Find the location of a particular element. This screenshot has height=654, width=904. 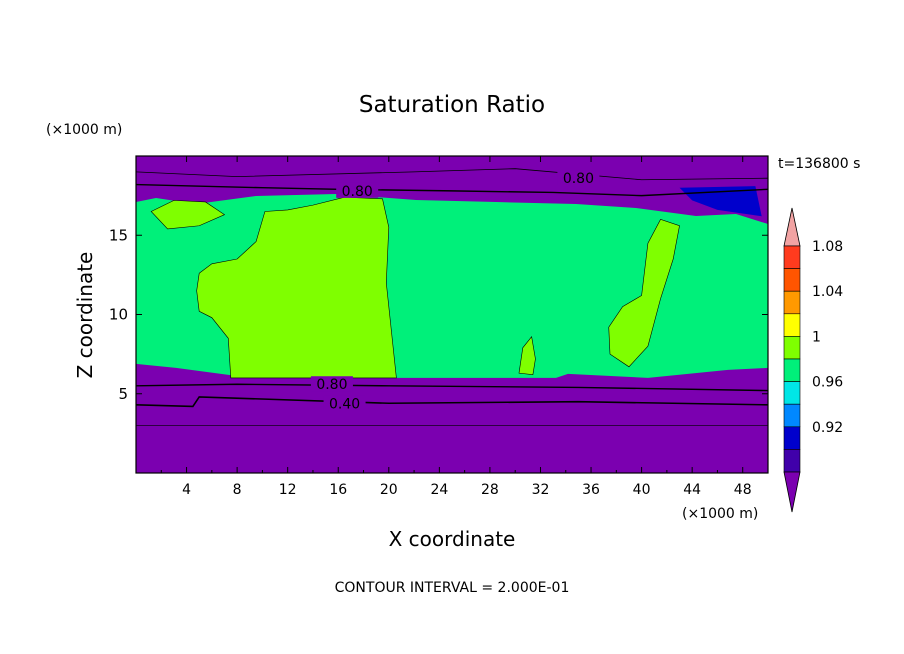

x-tick-label: 4 is located at coordinates (186, 490).